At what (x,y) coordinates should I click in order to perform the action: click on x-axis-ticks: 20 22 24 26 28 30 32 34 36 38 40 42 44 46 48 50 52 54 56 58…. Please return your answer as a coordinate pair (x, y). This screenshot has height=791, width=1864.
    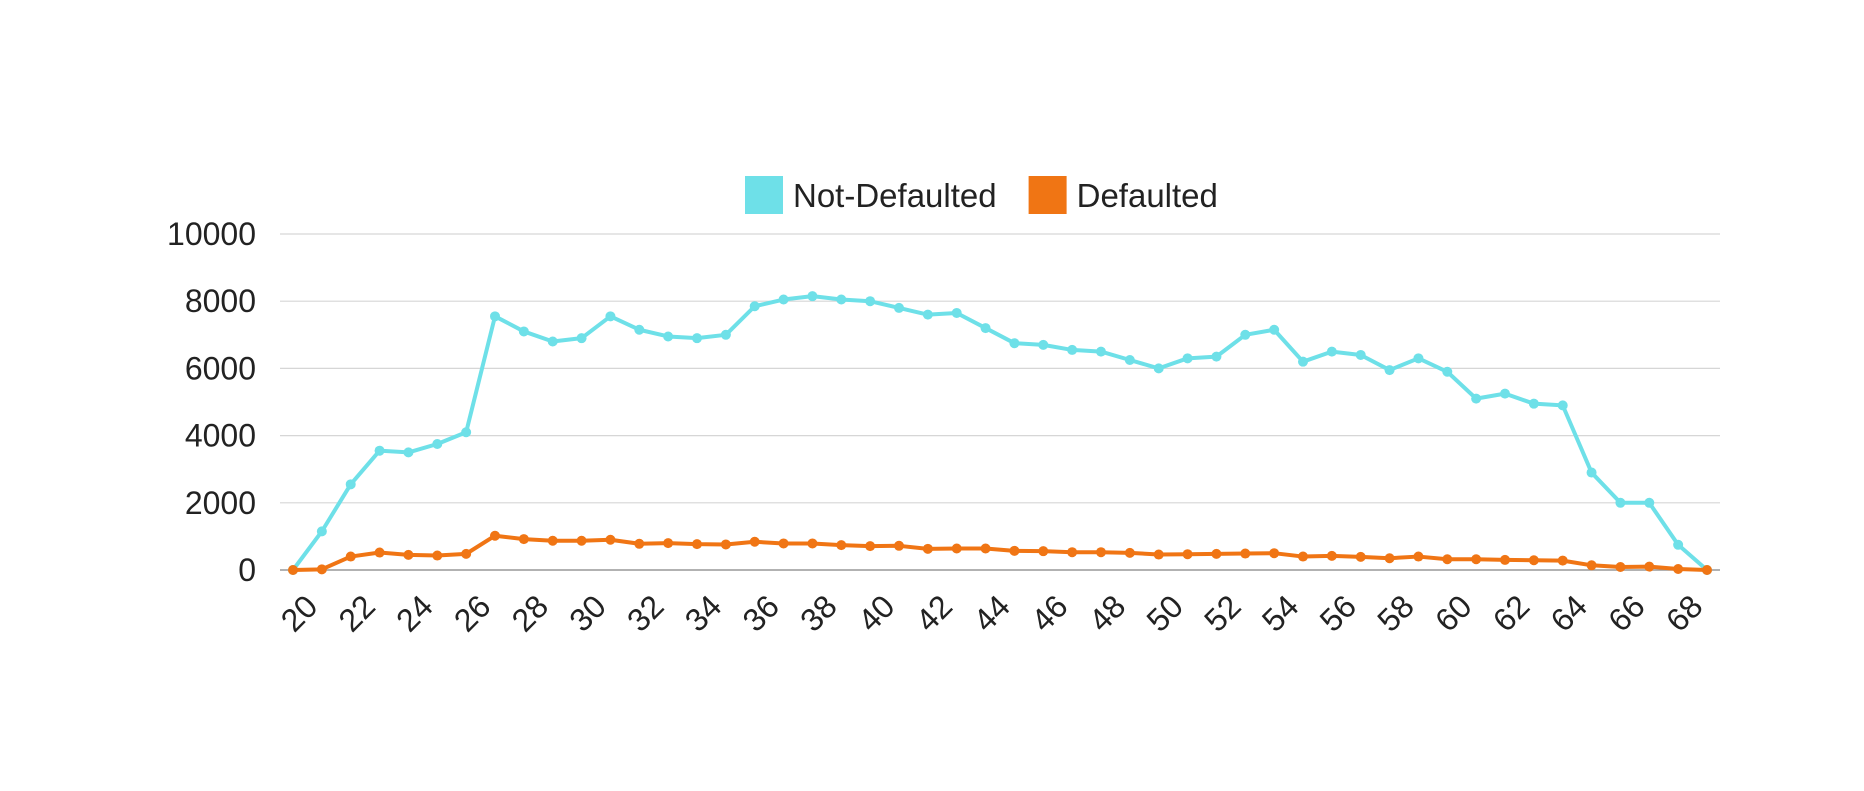
    Looking at the image, I should click on (992, 613).